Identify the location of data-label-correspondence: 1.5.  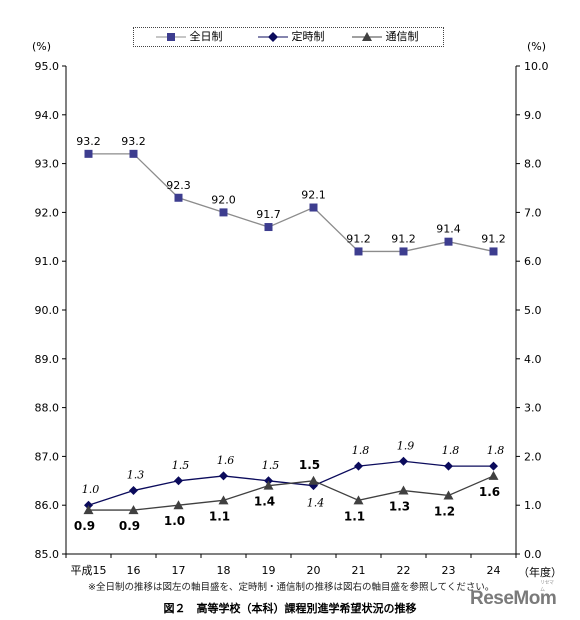
(309, 465).